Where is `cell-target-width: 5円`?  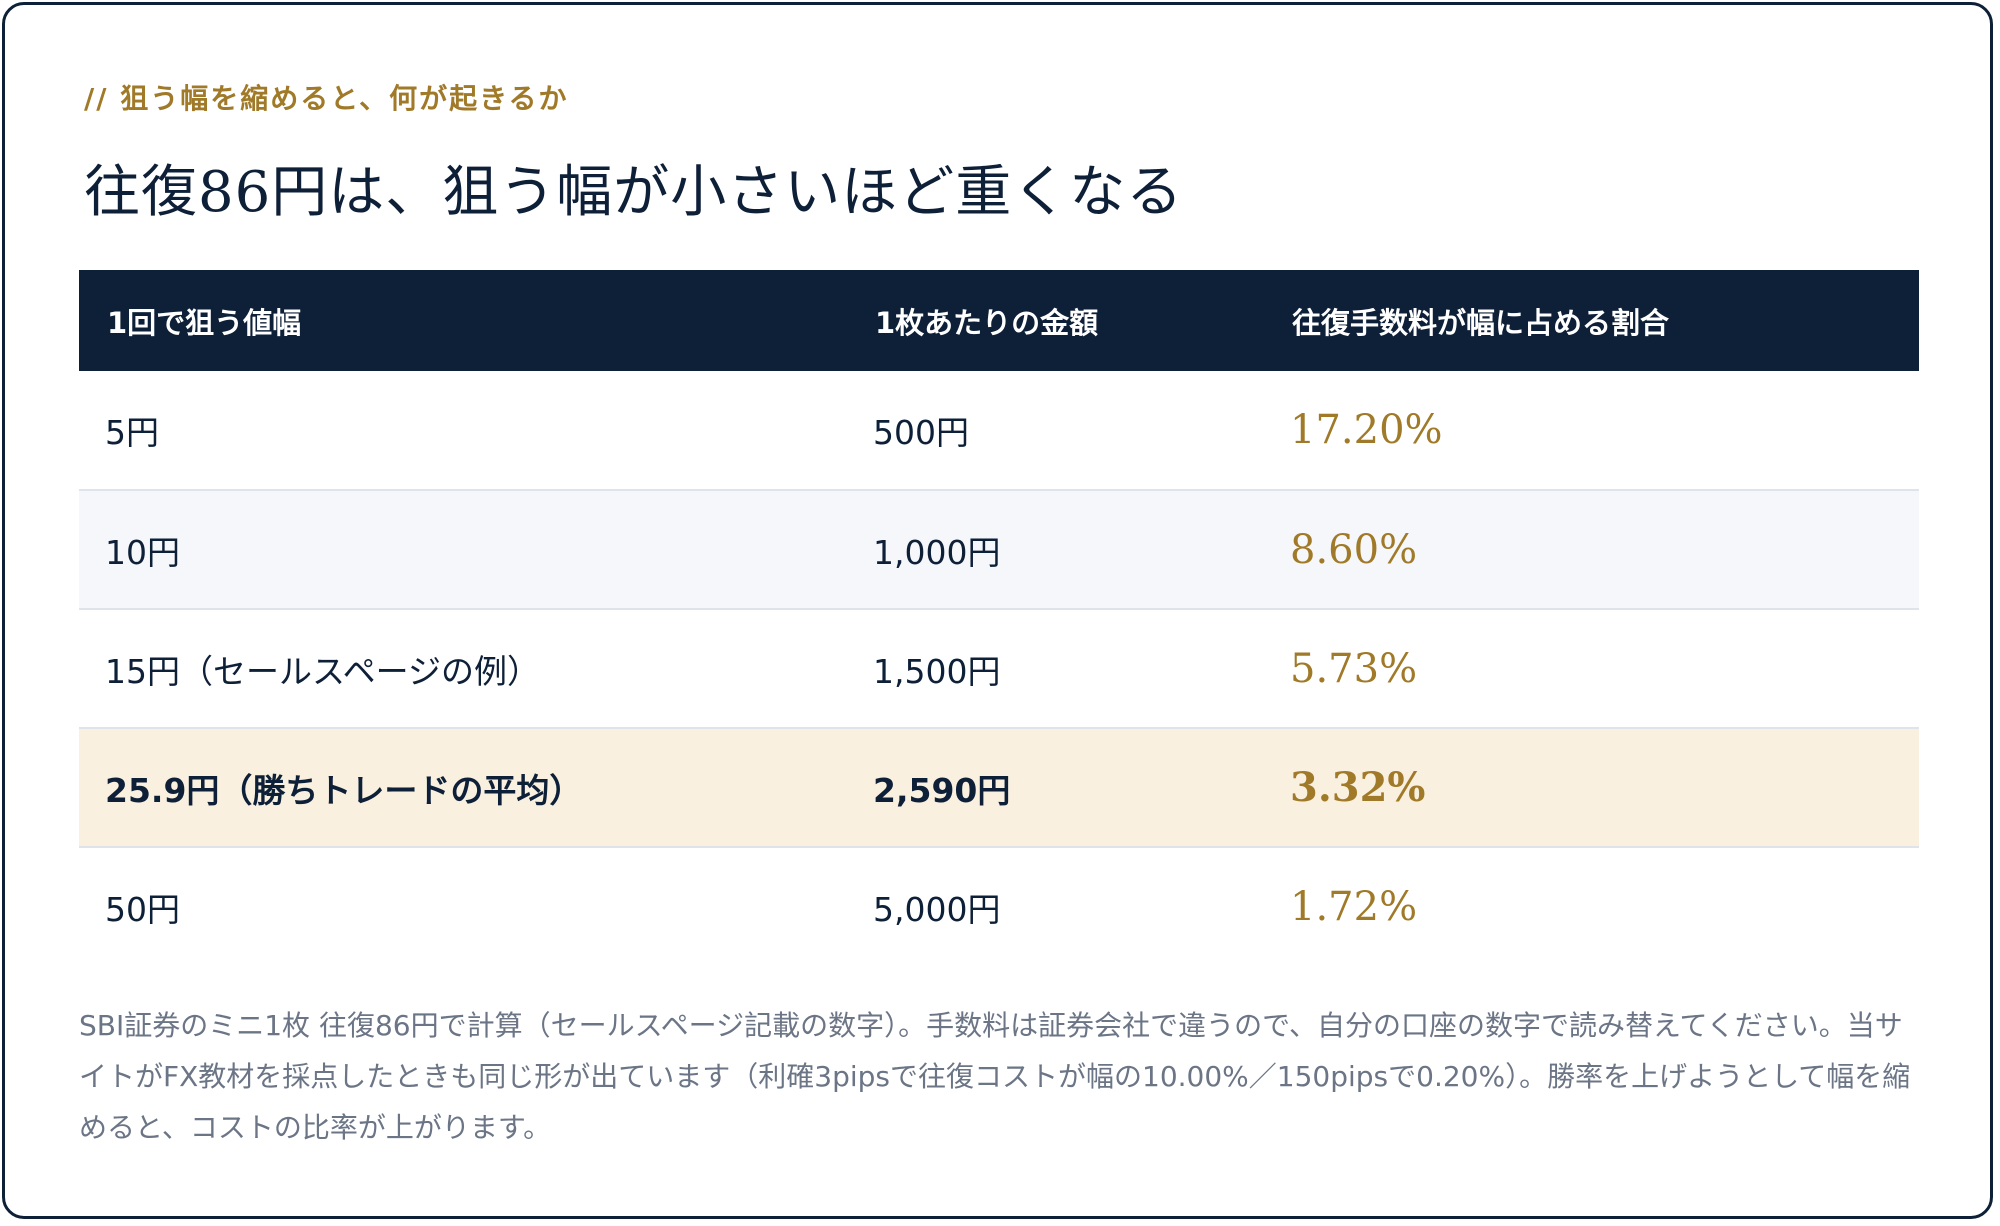
cell-target-width: 5円 is located at coordinates (463, 431).